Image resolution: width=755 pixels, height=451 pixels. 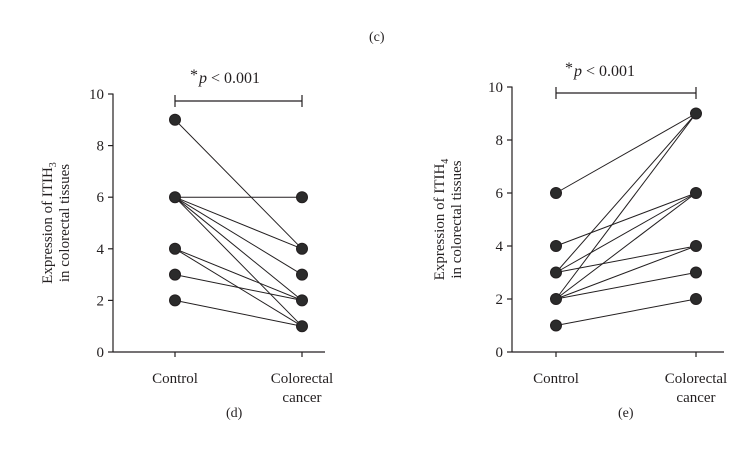 I want to click on e-y-tick-label: 10, so click(x=495, y=88).